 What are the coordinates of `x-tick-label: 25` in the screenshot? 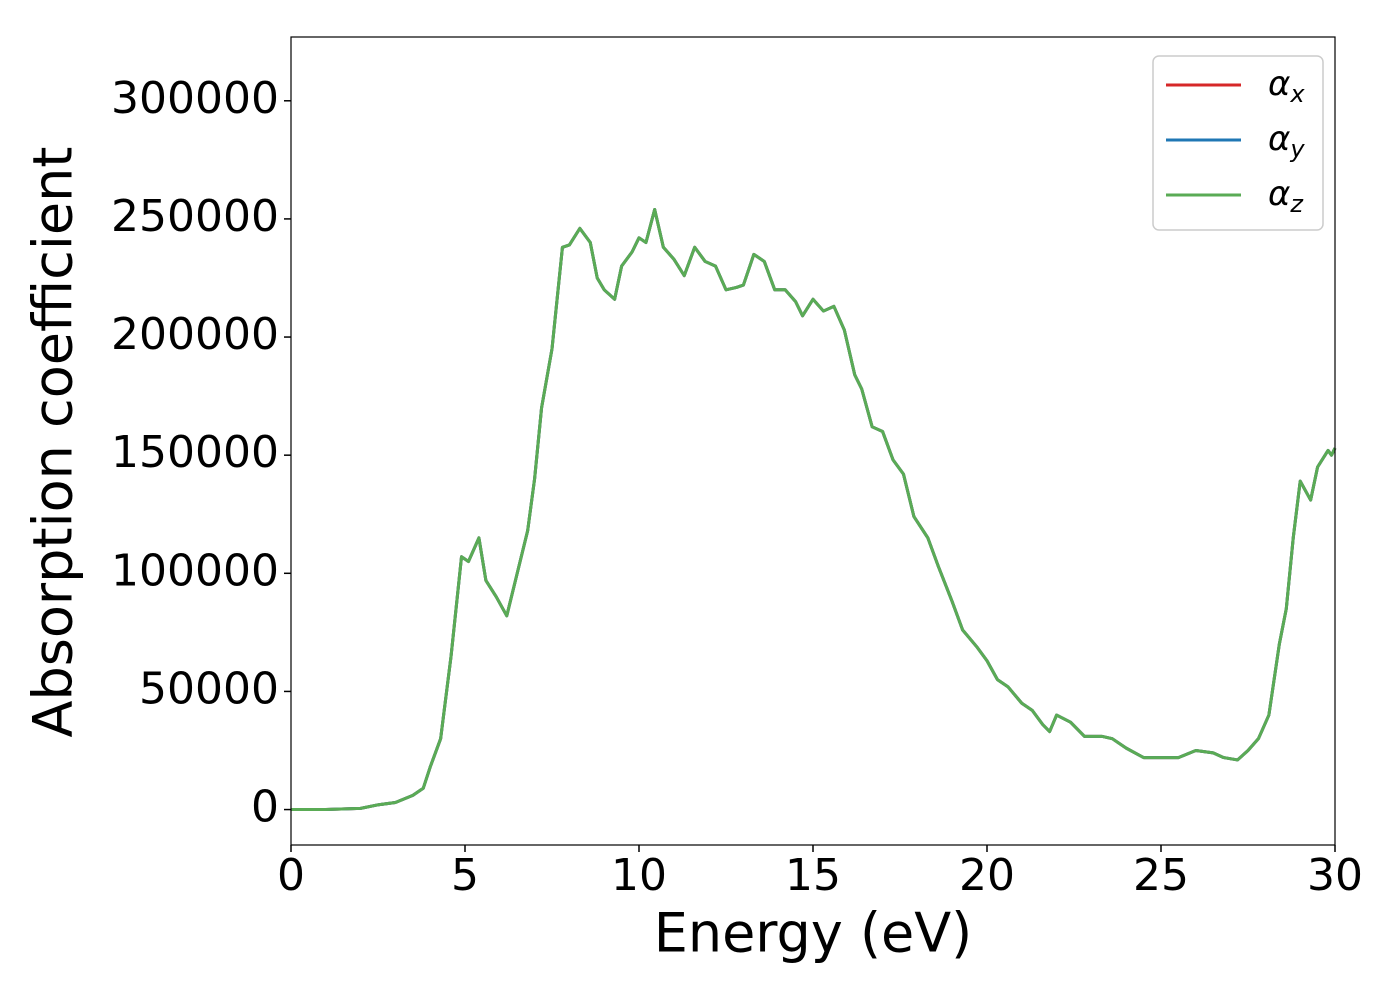 It's located at (1161, 875).